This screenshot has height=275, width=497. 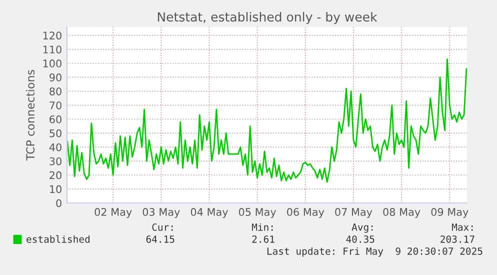 I want to click on x-tick-label: 09 May, so click(x=449, y=213).